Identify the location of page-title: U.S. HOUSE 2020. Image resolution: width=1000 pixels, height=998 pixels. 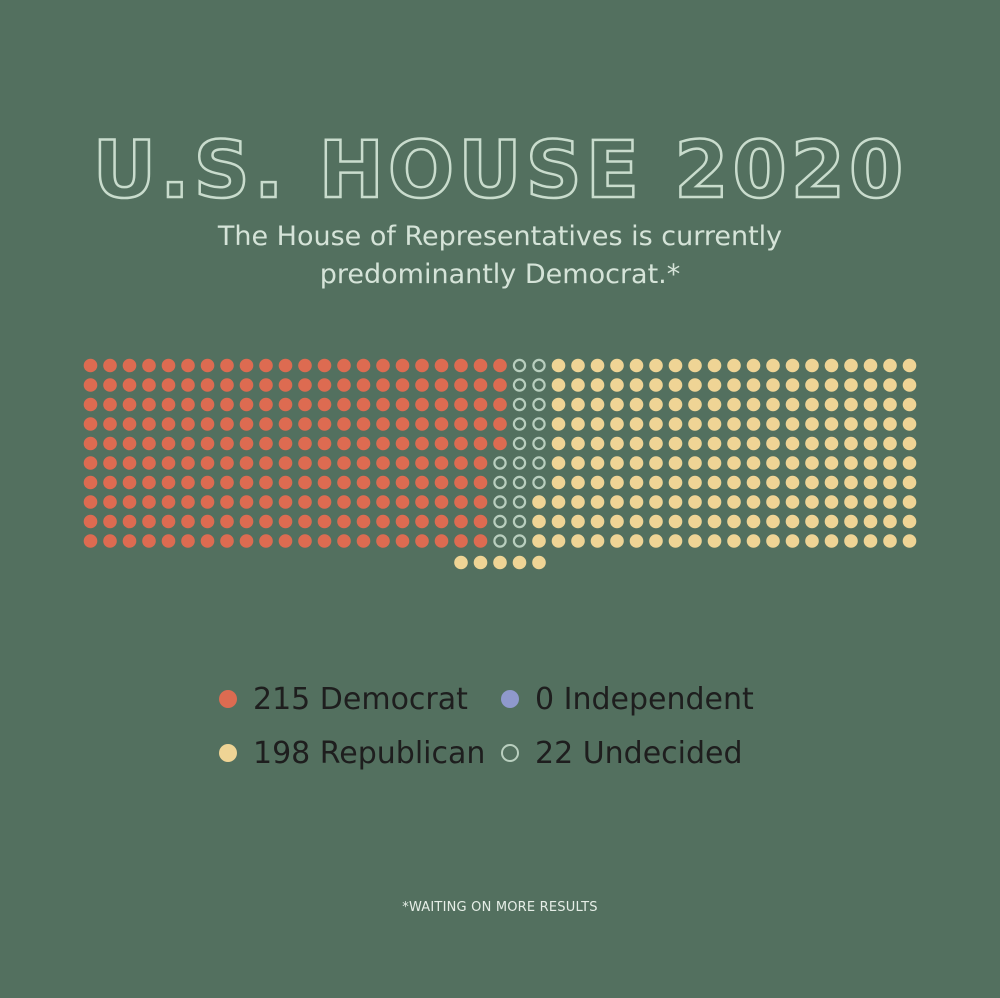
(499, 171).